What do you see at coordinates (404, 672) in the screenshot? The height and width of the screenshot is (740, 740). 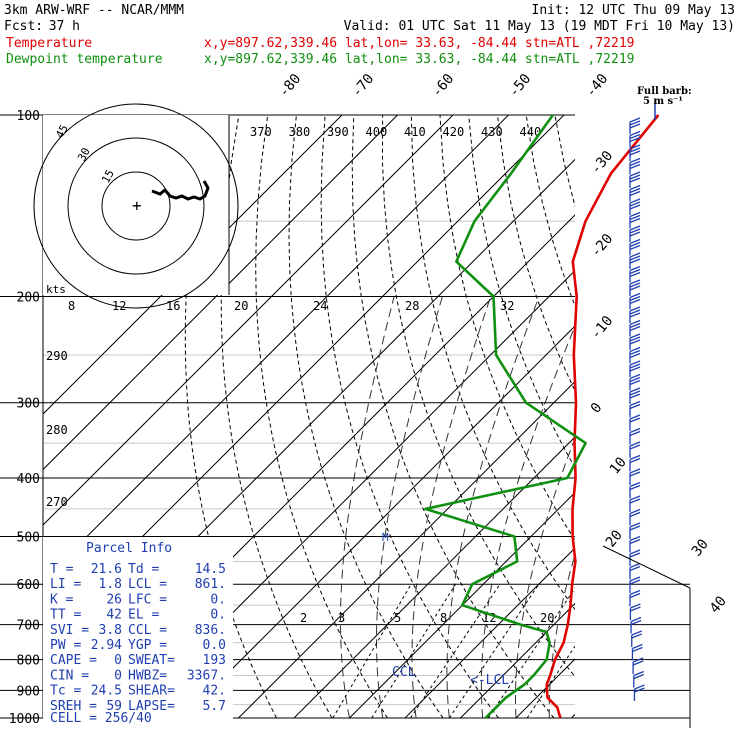 I see `ccl-annotation: CCL` at bounding box center [404, 672].